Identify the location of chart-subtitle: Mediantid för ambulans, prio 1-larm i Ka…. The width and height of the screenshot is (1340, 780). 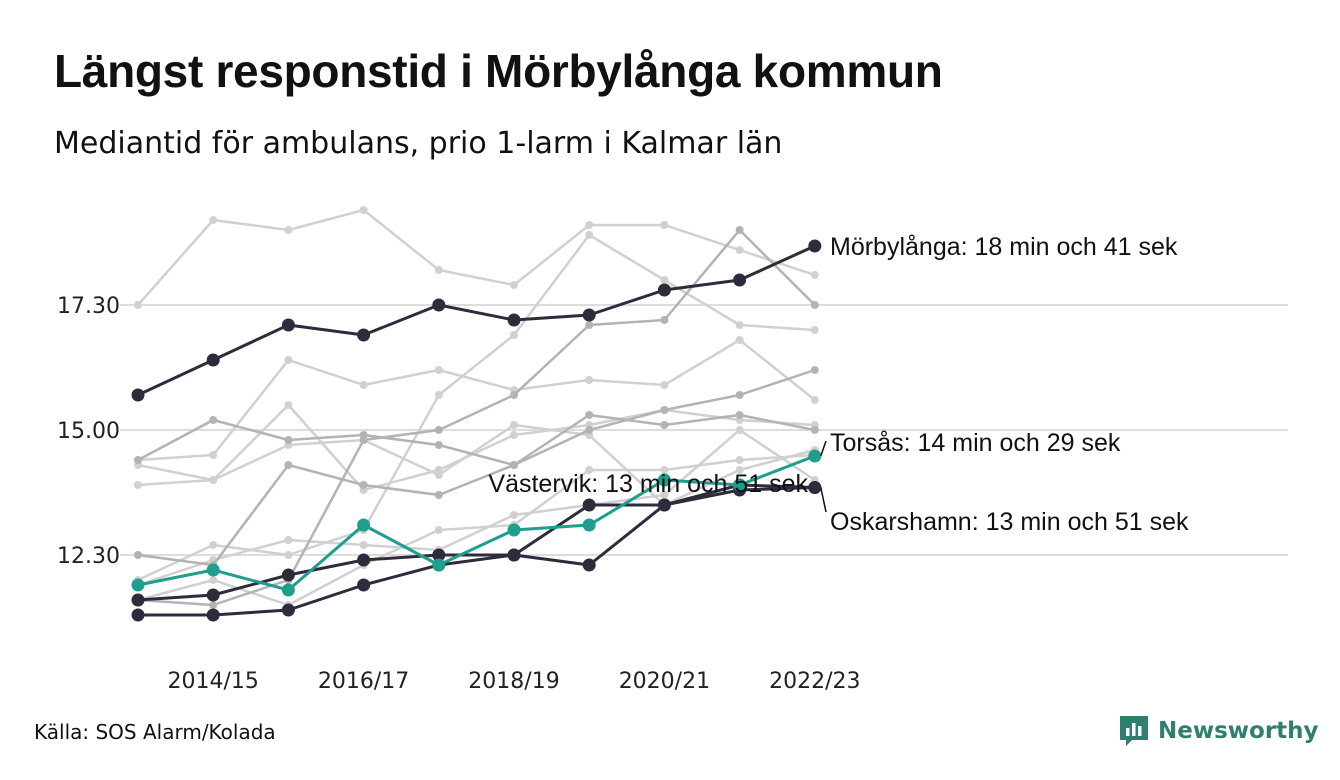
(418, 143).